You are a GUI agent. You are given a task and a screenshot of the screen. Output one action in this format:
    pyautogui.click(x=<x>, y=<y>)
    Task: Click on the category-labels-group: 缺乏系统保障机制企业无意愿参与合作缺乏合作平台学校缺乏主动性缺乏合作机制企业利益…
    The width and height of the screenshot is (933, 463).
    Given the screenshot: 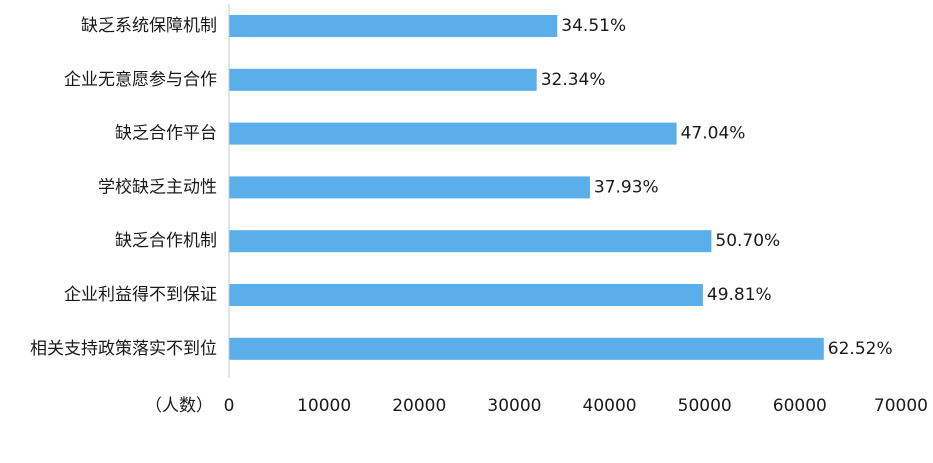 What is the action you would take?
    pyautogui.click(x=123, y=187)
    